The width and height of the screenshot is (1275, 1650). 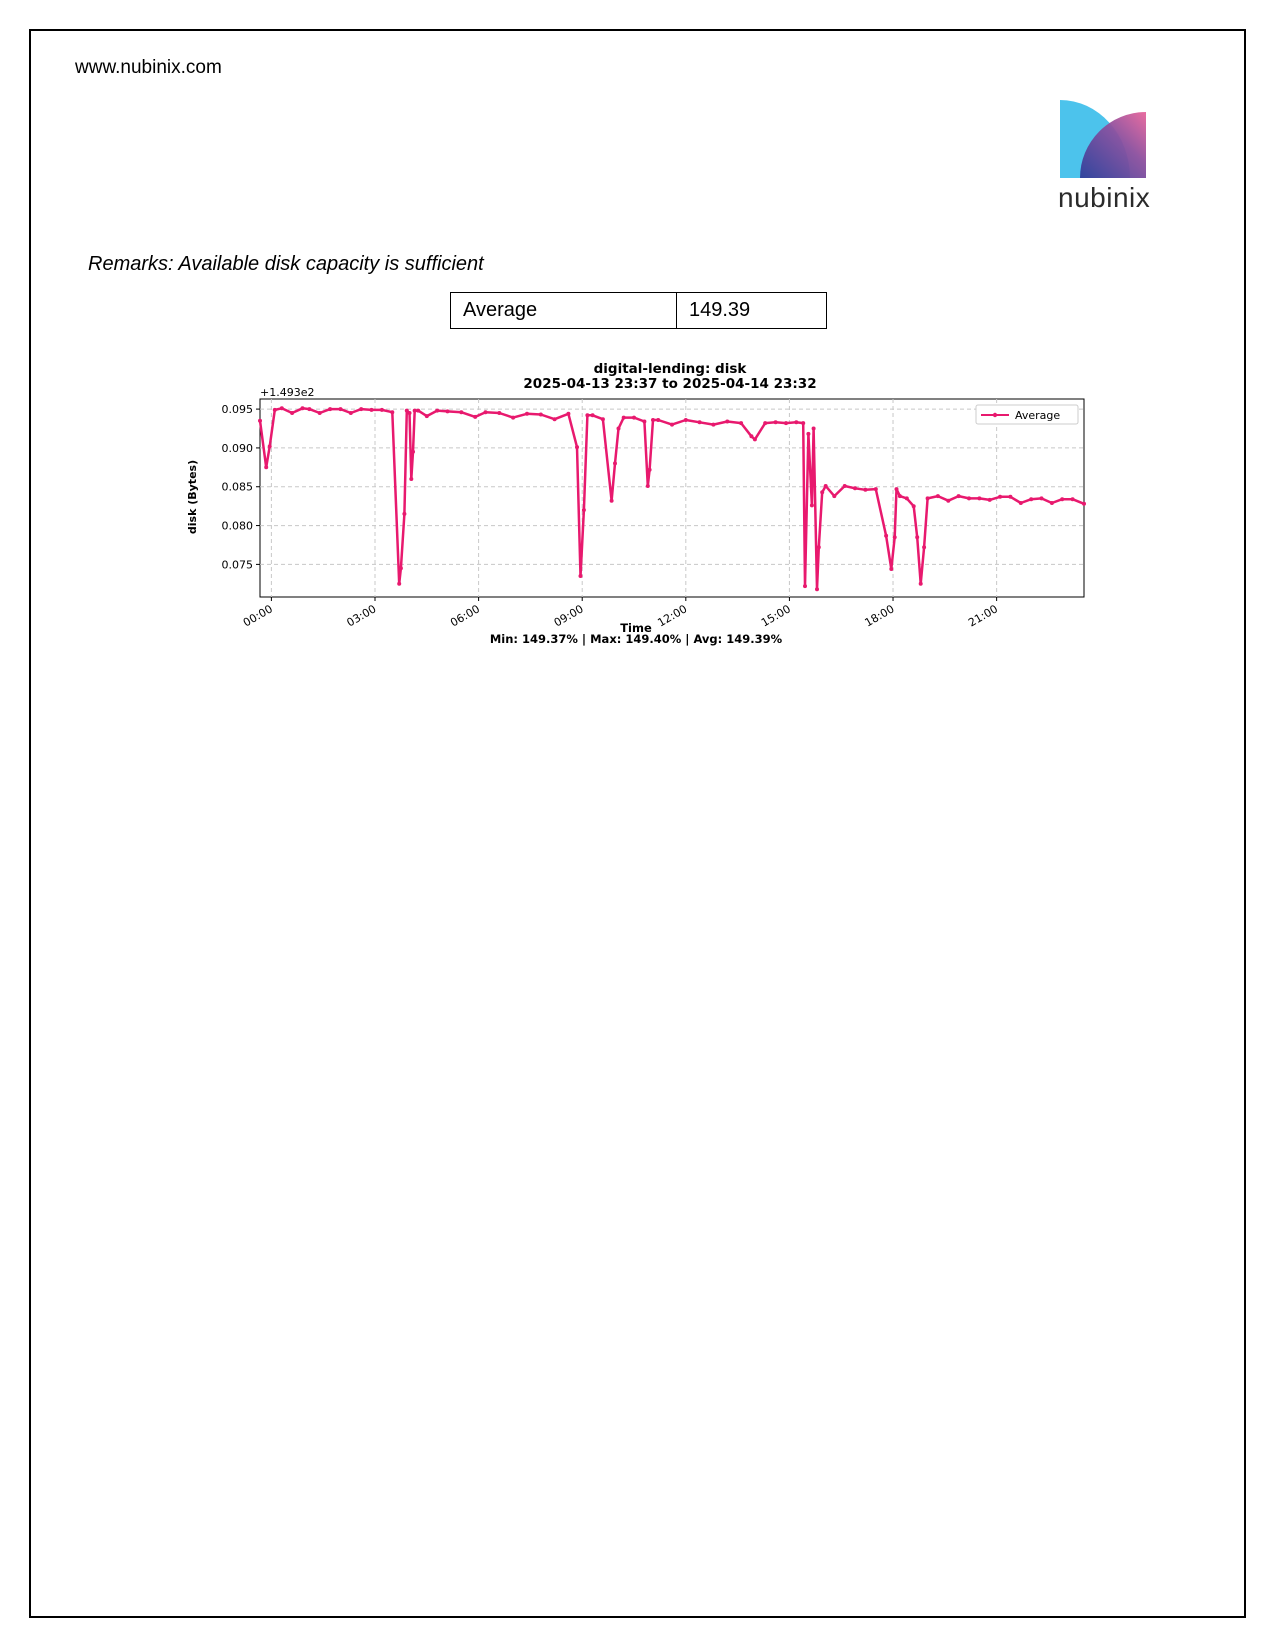 What do you see at coordinates (238, 564) in the screenshot?
I see `y-tick-label: 0.075` at bounding box center [238, 564].